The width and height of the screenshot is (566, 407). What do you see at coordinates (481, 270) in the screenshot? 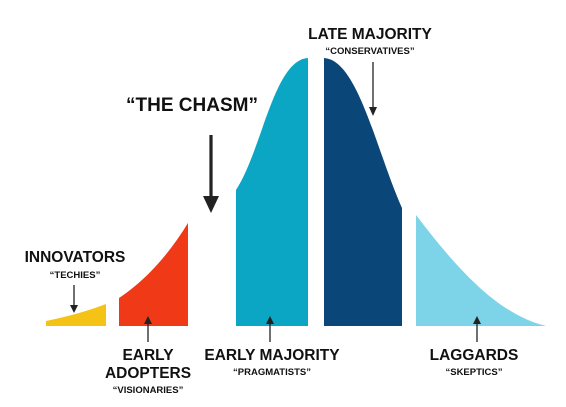
I see `laggards-segment` at bounding box center [481, 270].